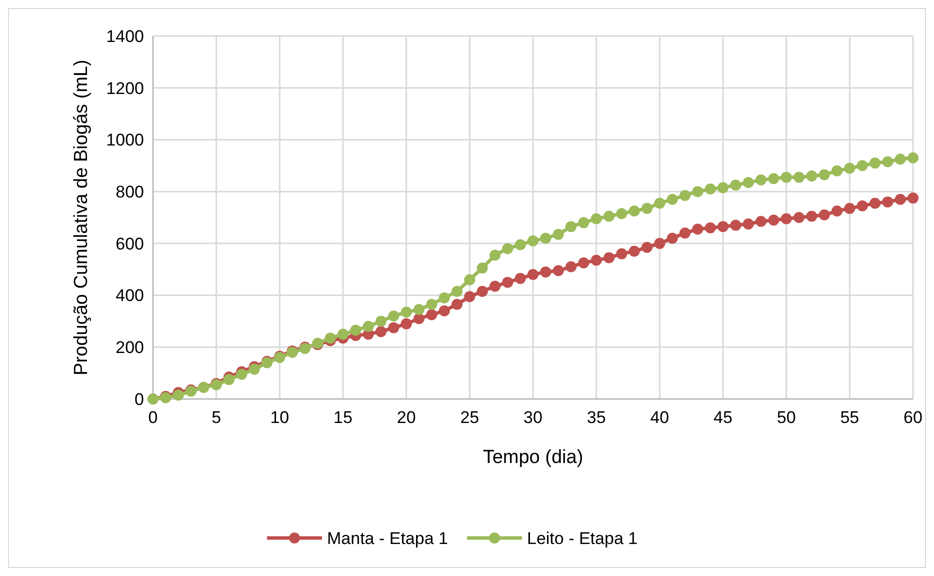  What do you see at coordinates (533, 457) in the screenshot?
I see `x-axis-title: Tempo (dia)` at bounding box center [533, 457].